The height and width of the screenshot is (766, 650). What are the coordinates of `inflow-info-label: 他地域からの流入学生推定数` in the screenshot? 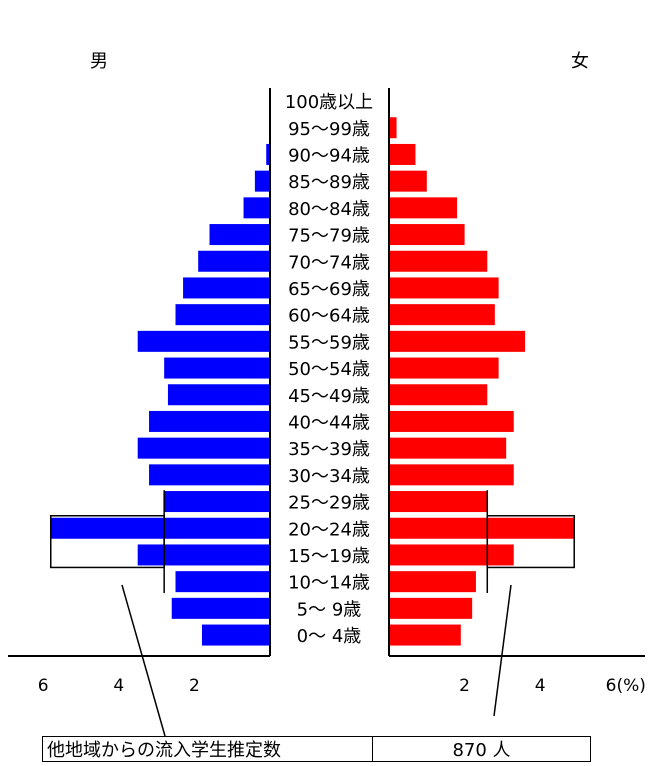 It's located at (208, 749).